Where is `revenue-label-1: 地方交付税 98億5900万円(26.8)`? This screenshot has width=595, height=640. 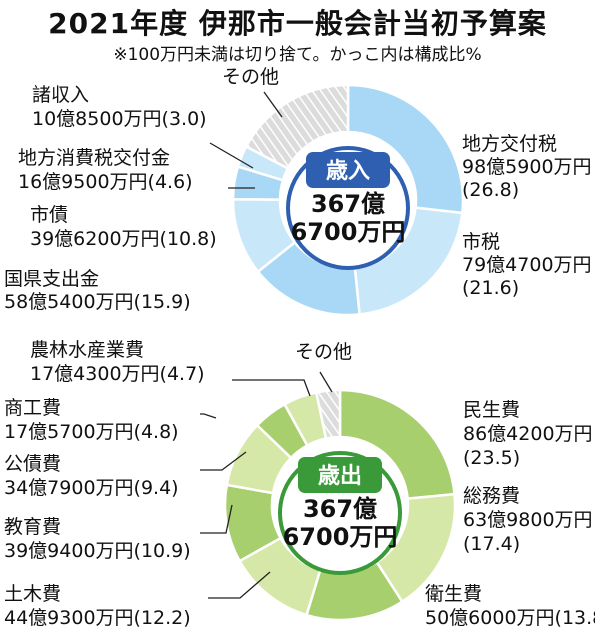 revenue-label-1: 地方交付税 98億5900万円(26.8) is located at coordinates (527, 167).